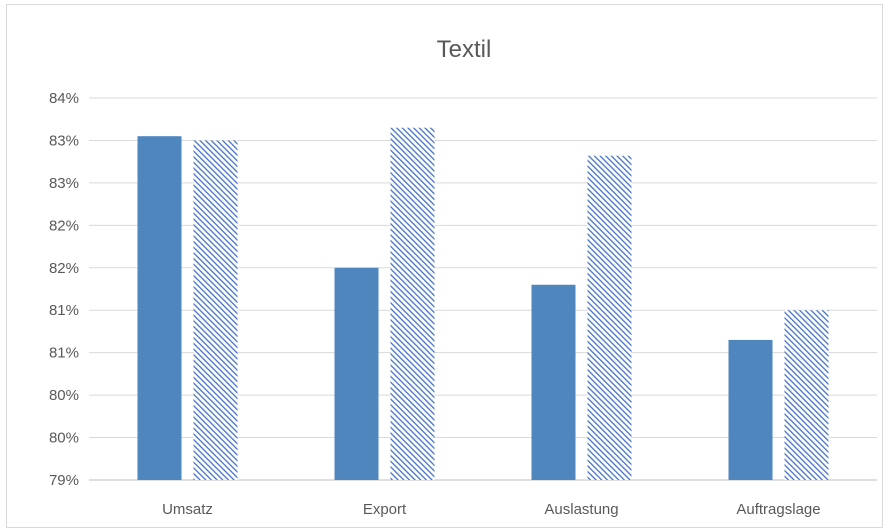  What do you see at coordinates (464, 49) in the screenshot?
I see `chart-title: Textil` at bounding box center [464, 49].